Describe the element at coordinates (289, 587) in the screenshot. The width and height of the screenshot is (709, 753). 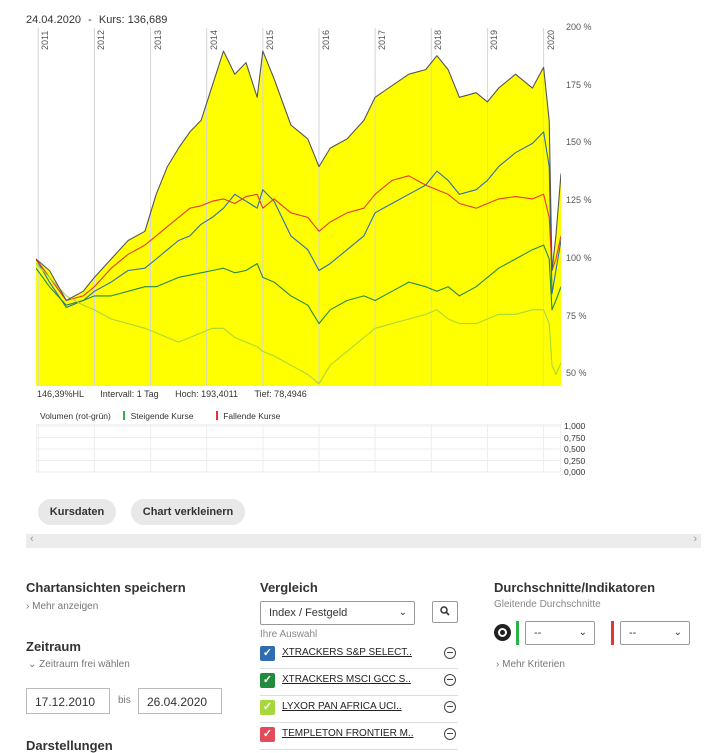
I see `vergleich-title: Vergleich` at that location.